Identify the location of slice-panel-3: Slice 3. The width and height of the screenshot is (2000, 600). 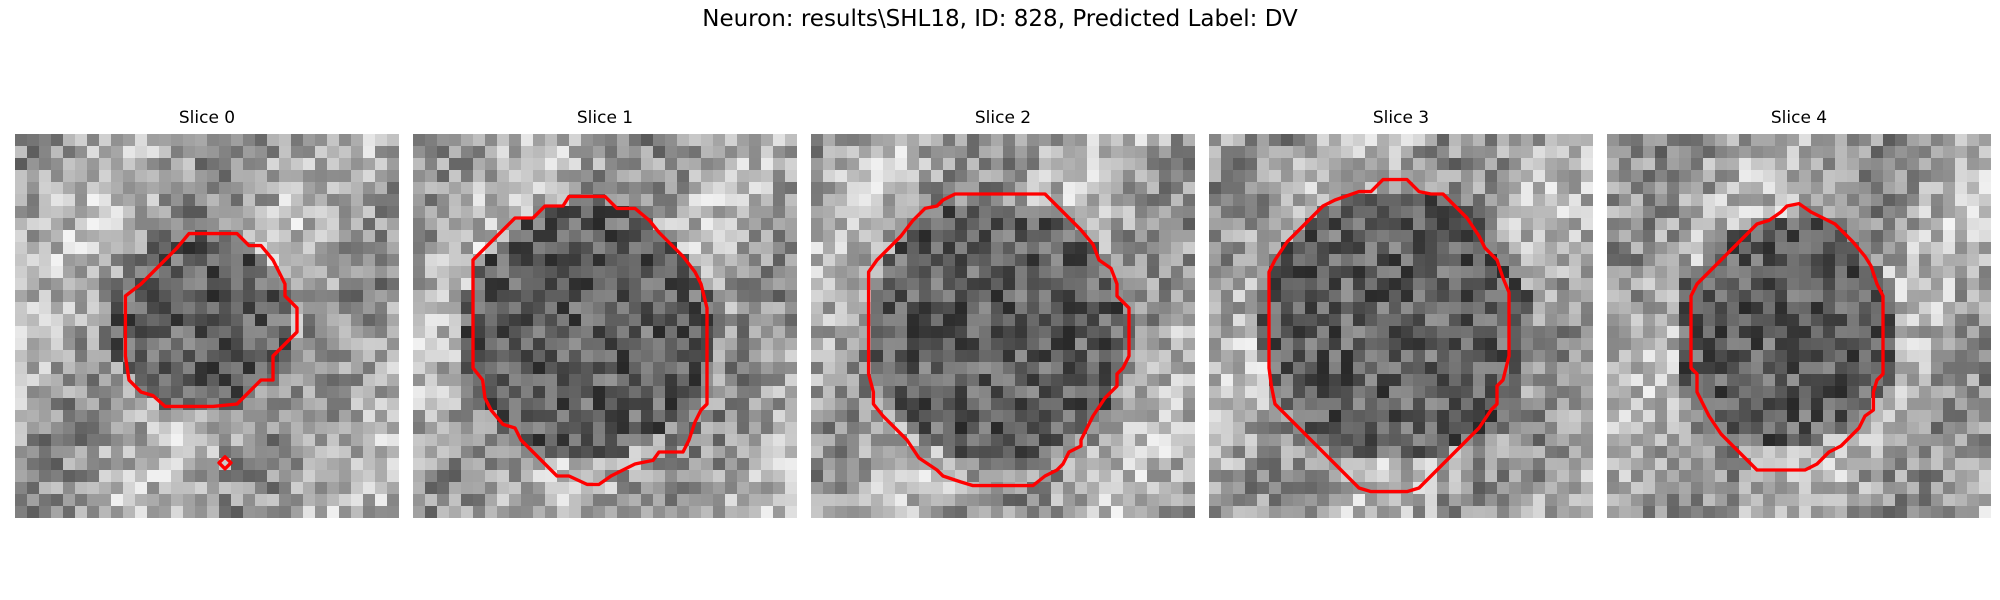
(1401, 313).